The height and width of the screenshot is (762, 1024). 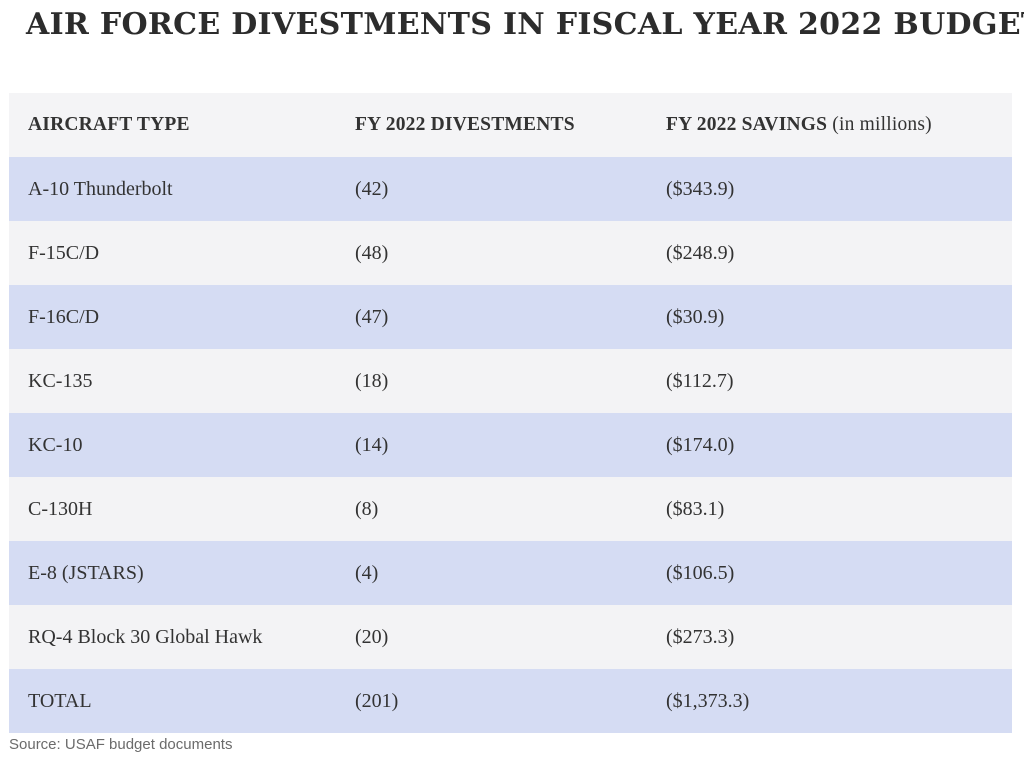 What do you see at coordinates (100, 188) in the screenshot?
I see `cell-aircraft: A-10 Thunderbolt` at bounding box center [100, 188].